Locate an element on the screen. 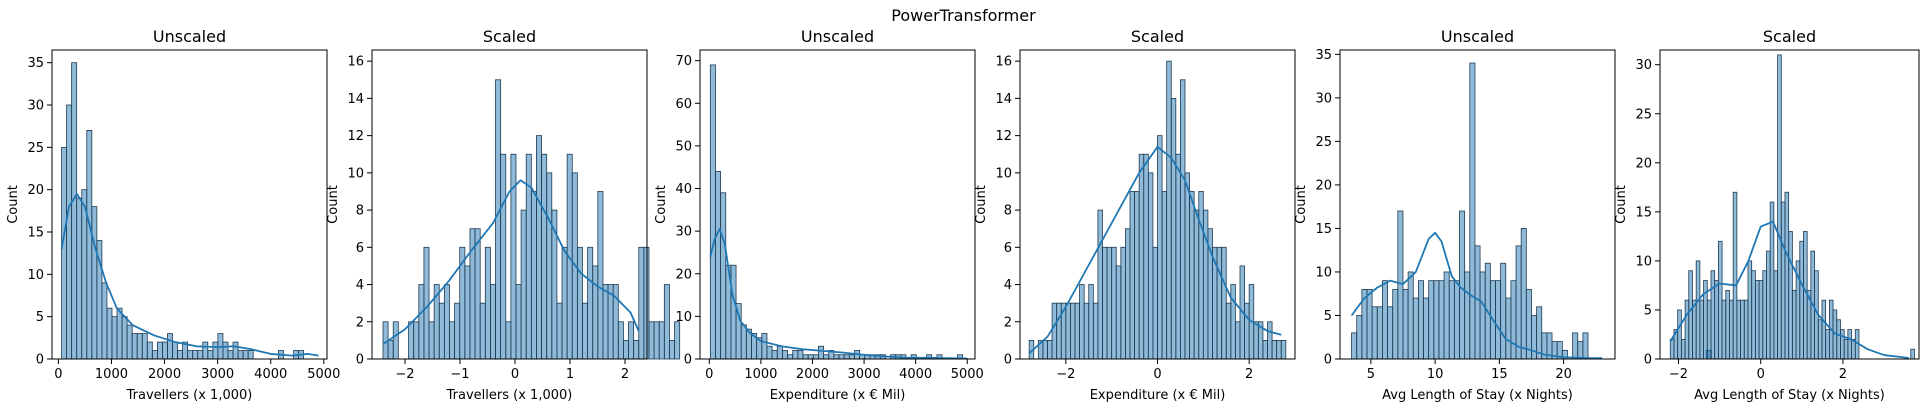 Image resolution: width=1927 pixels, height=411 pixels. y-tick-label: 0 is located at coordinates (360, 360).